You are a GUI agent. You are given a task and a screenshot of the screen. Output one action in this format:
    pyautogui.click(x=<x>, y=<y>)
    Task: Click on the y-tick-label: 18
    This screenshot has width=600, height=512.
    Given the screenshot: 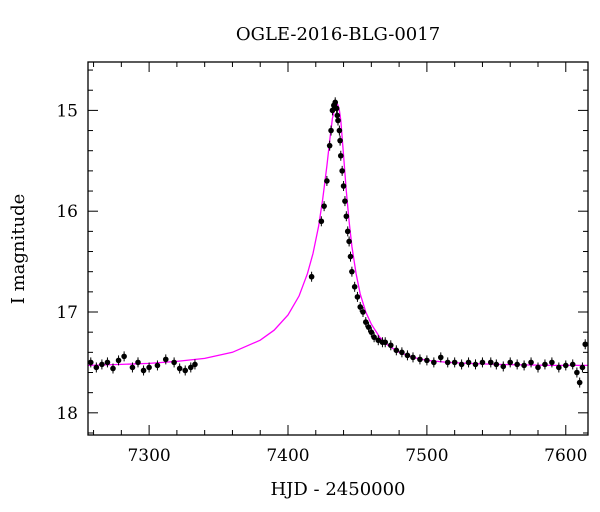 What is the action you would take?
    pyautogui.click(x=67, y=414)
    